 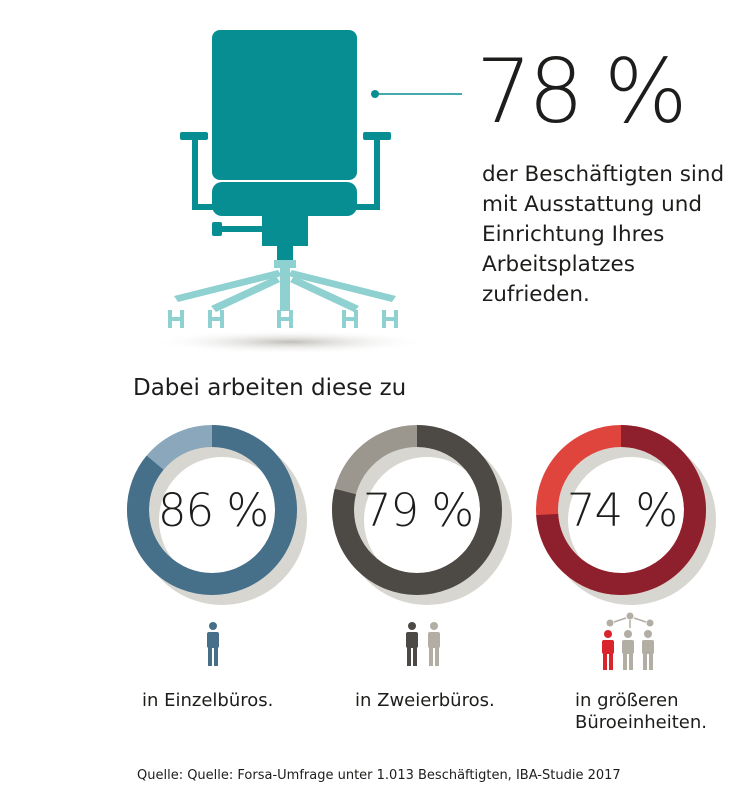 I want to click on chair-right-armrest, so click(x=371, y=171).